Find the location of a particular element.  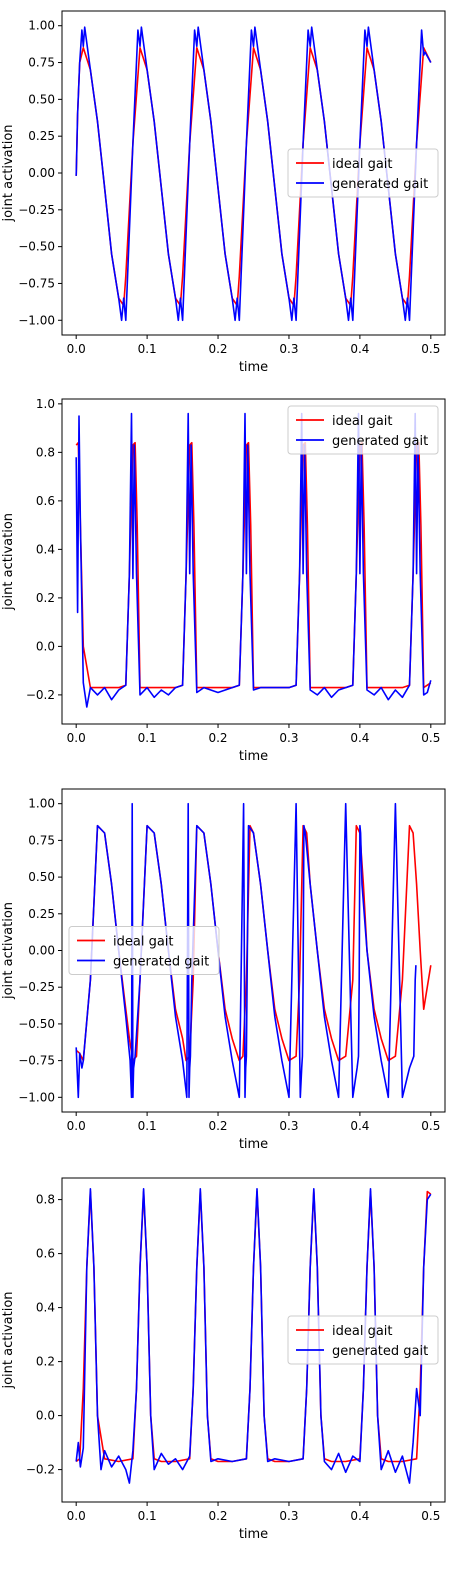

y-tick-label: 1.0 is located at coordinates (45, 404).